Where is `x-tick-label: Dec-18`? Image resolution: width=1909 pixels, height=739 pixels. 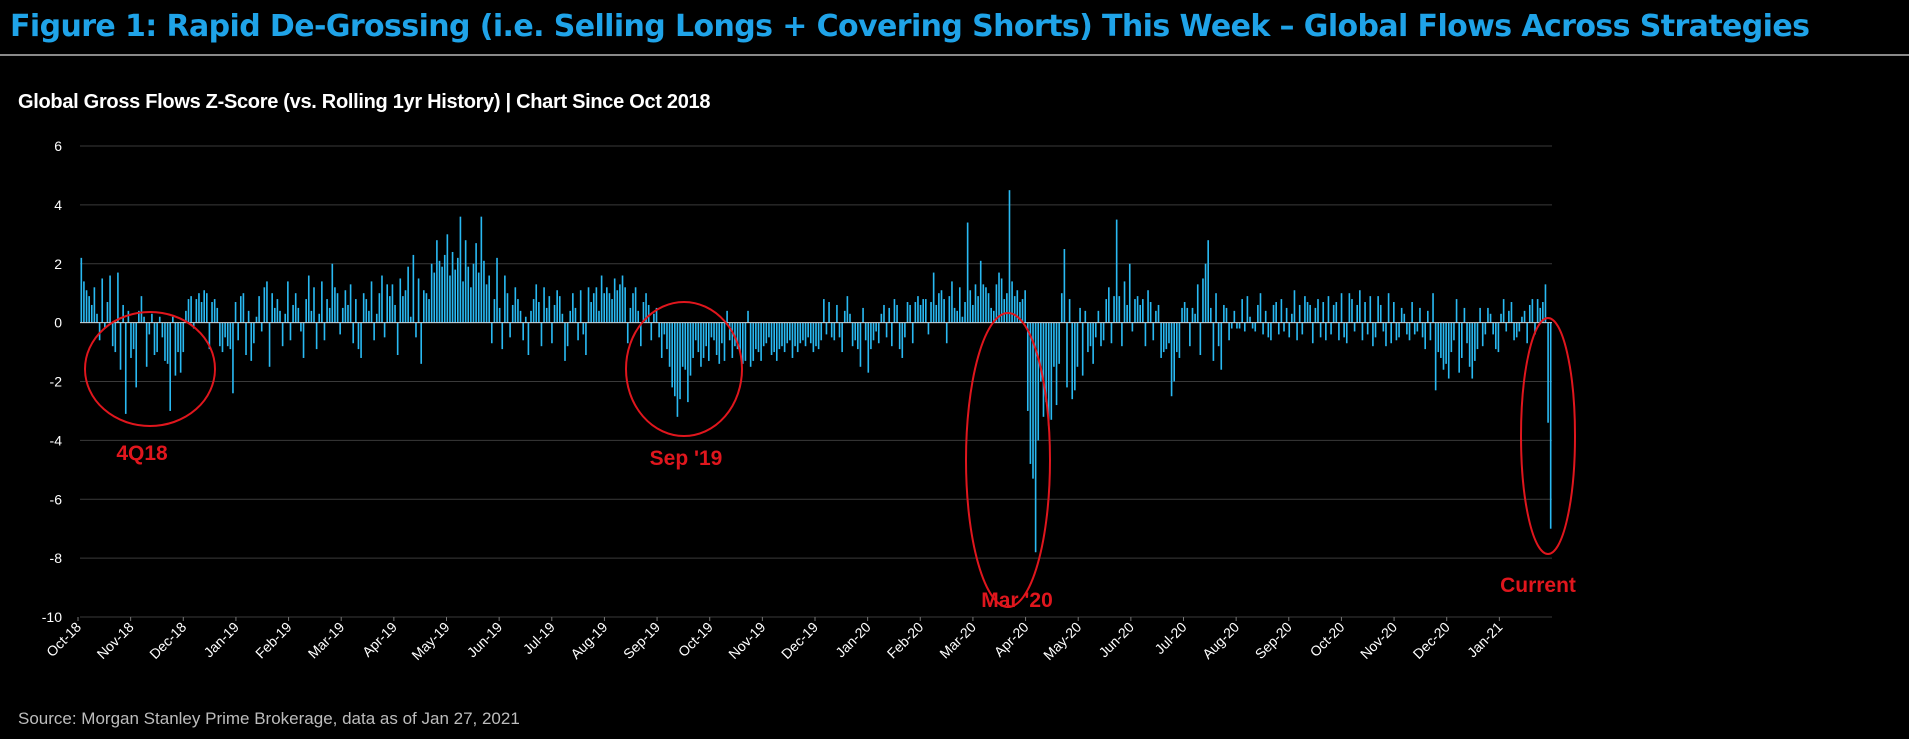
x-tick-label: Dec-18 is located at coordinates (167, 640).